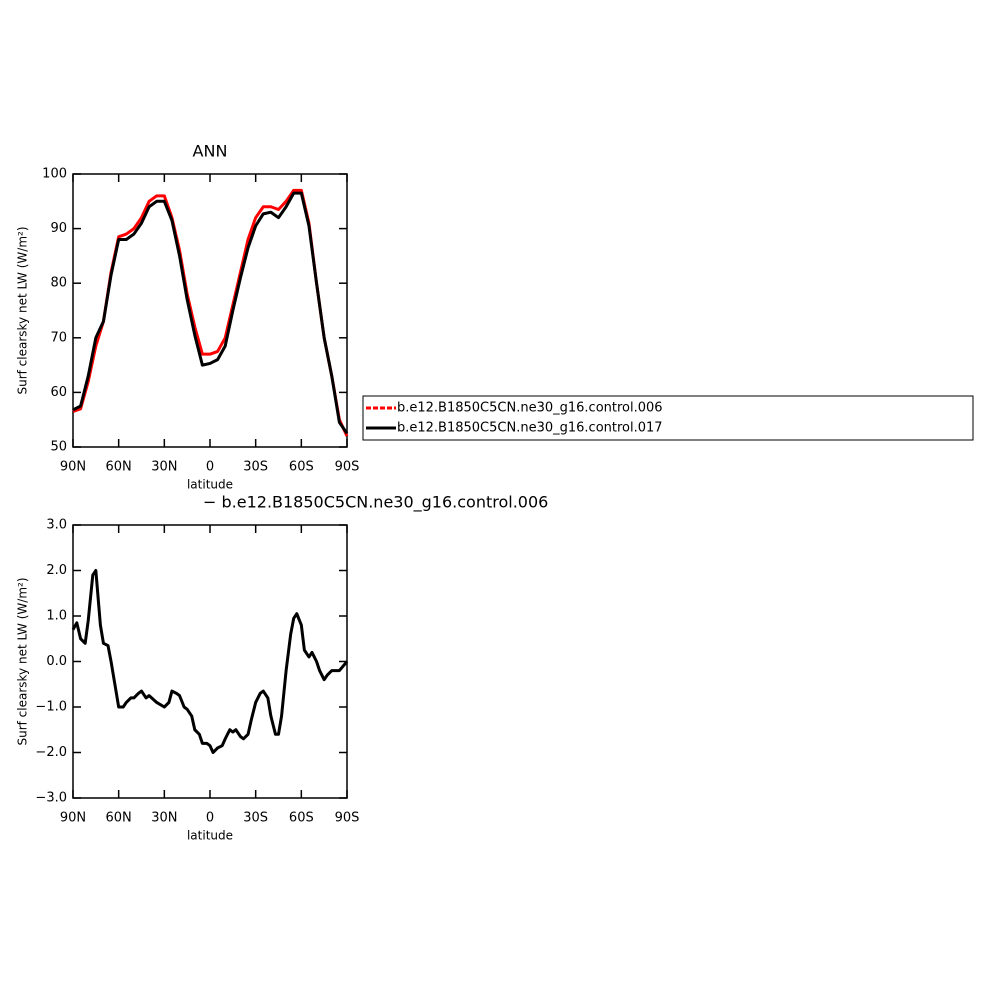 The width and height of the screenshot is (989, 986). I want to click on y-tick-label: −2.0, so click(51, 752).